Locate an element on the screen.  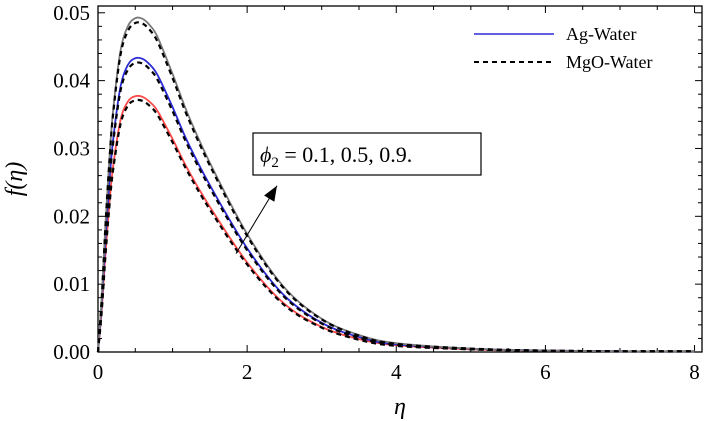
y-tick-label: 0.04 is located at coordinates (71, 81).